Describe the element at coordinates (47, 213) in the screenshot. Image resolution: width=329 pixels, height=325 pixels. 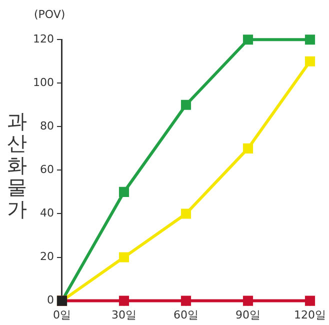
I see `y-tick-label: 40` at that location.